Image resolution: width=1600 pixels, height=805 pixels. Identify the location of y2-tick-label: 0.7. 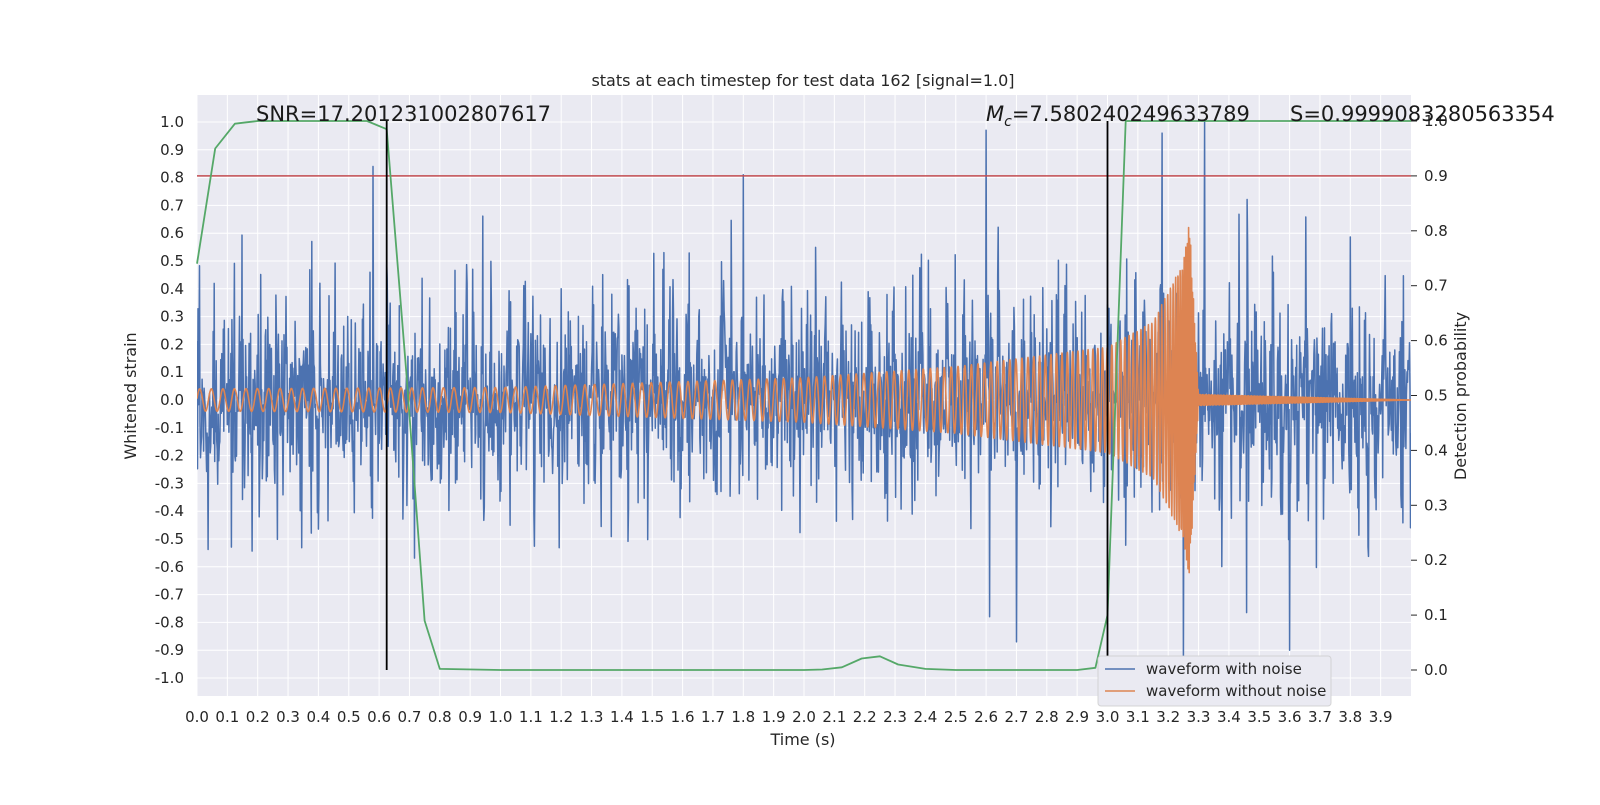
(1436, 286).